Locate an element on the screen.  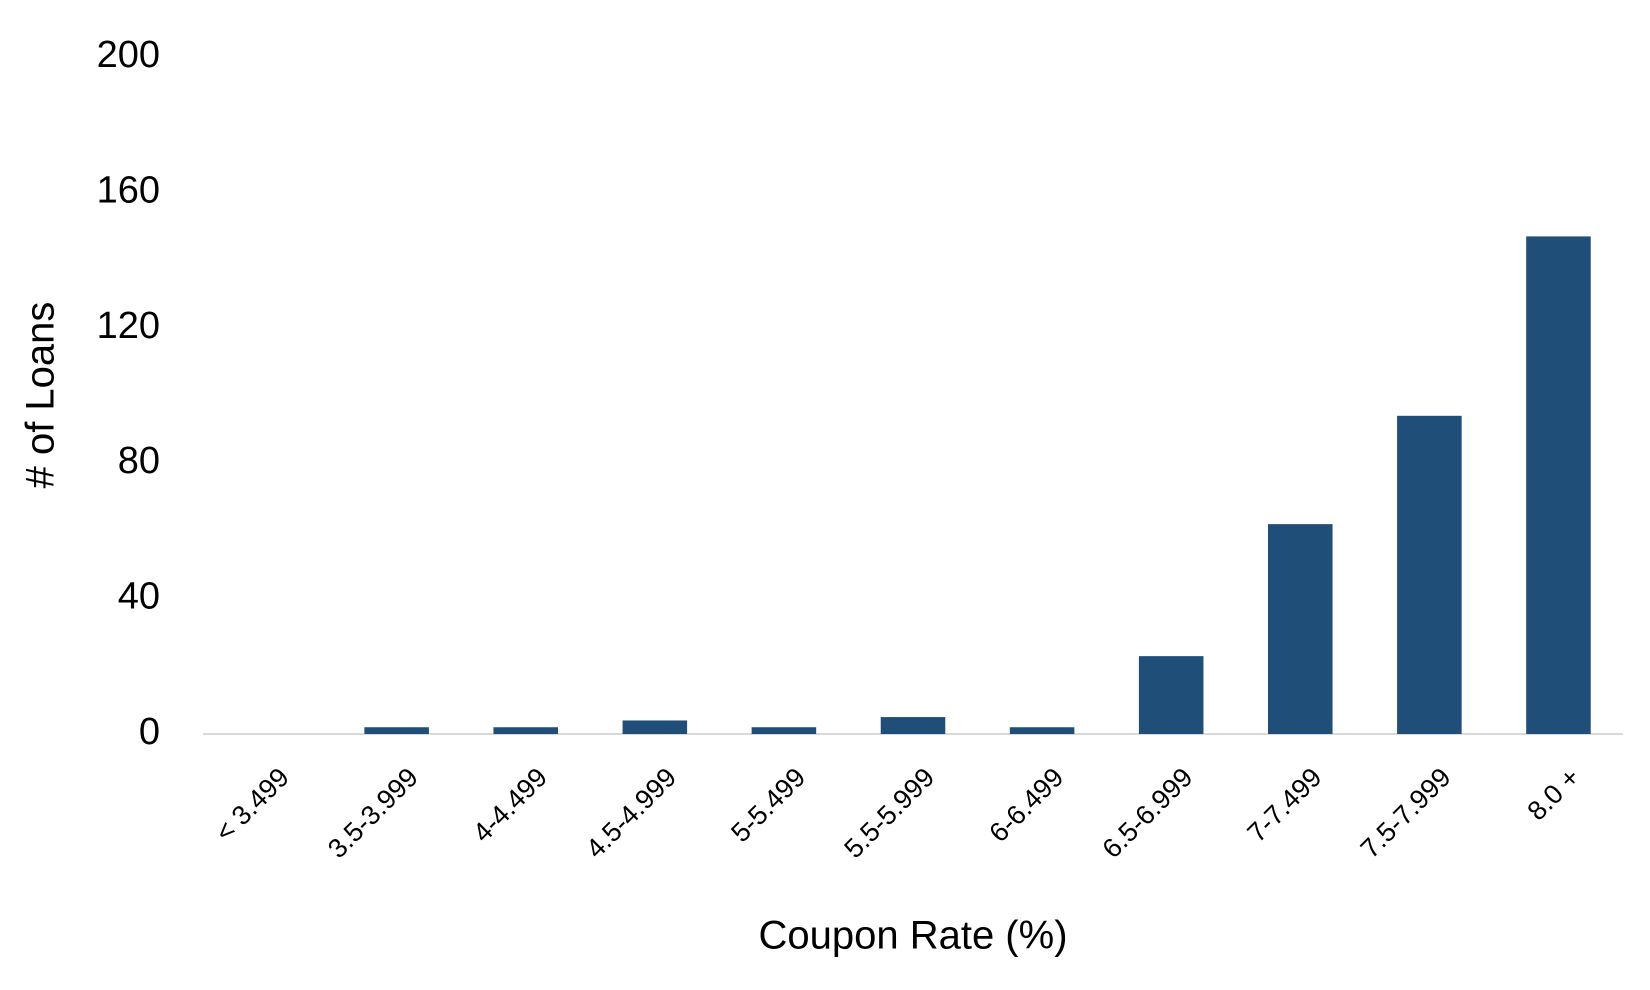
y-axis-title: # of Loans is located at coordinates (41, 395).